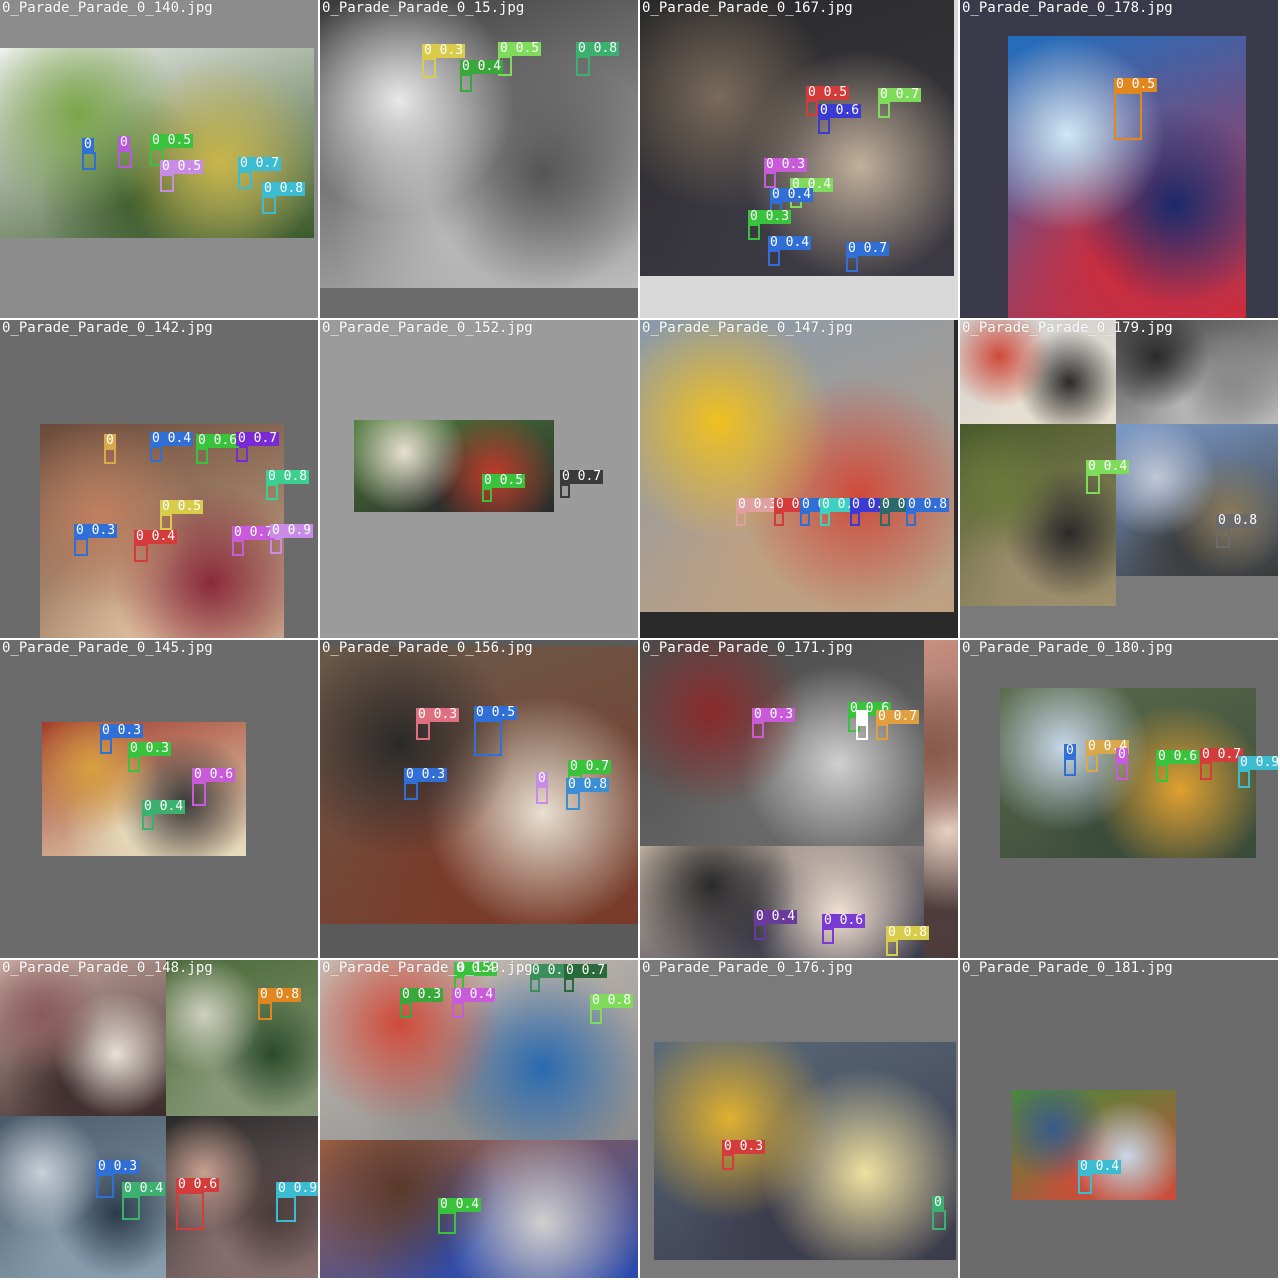 This screenshot has height=1280, width=1280. What do you see at coordinates (1258, 763) in the screenshot?
I see `detection-label: 0 0.9` at bounding box center [1258, 763].